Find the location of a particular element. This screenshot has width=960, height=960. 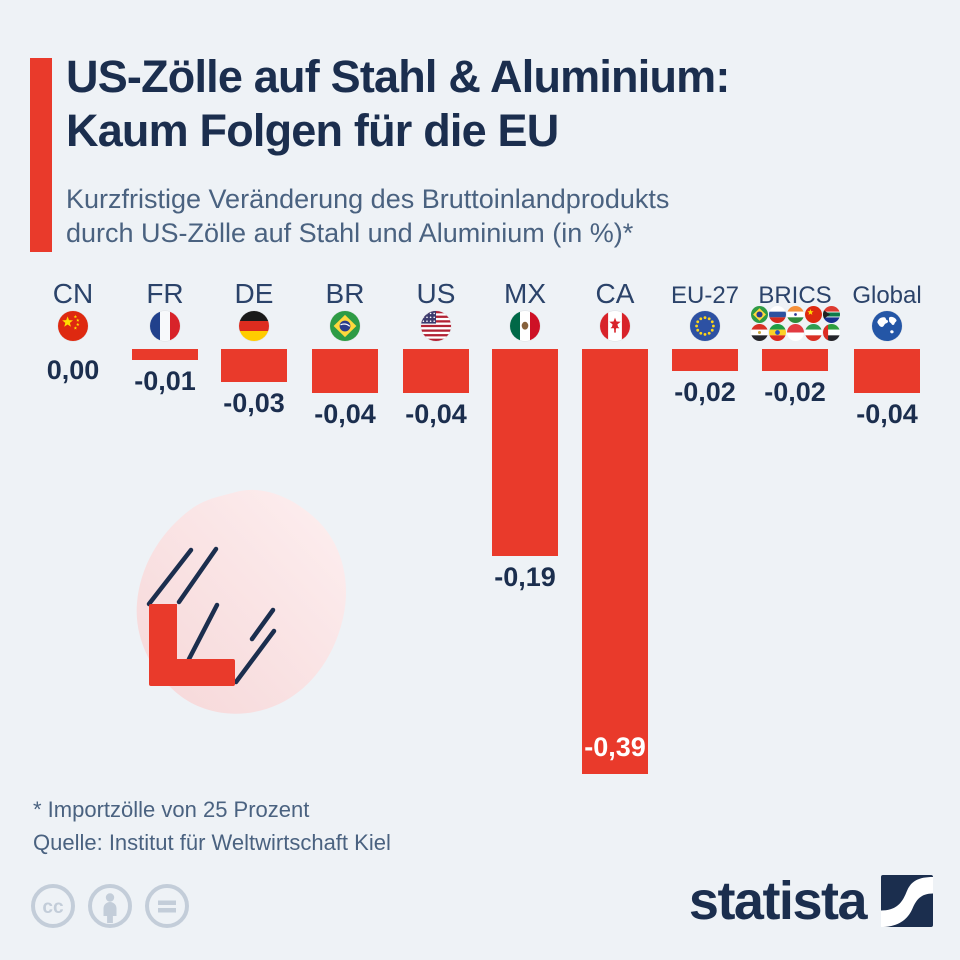

svg-text: cc is located at coordinates (53, 907).